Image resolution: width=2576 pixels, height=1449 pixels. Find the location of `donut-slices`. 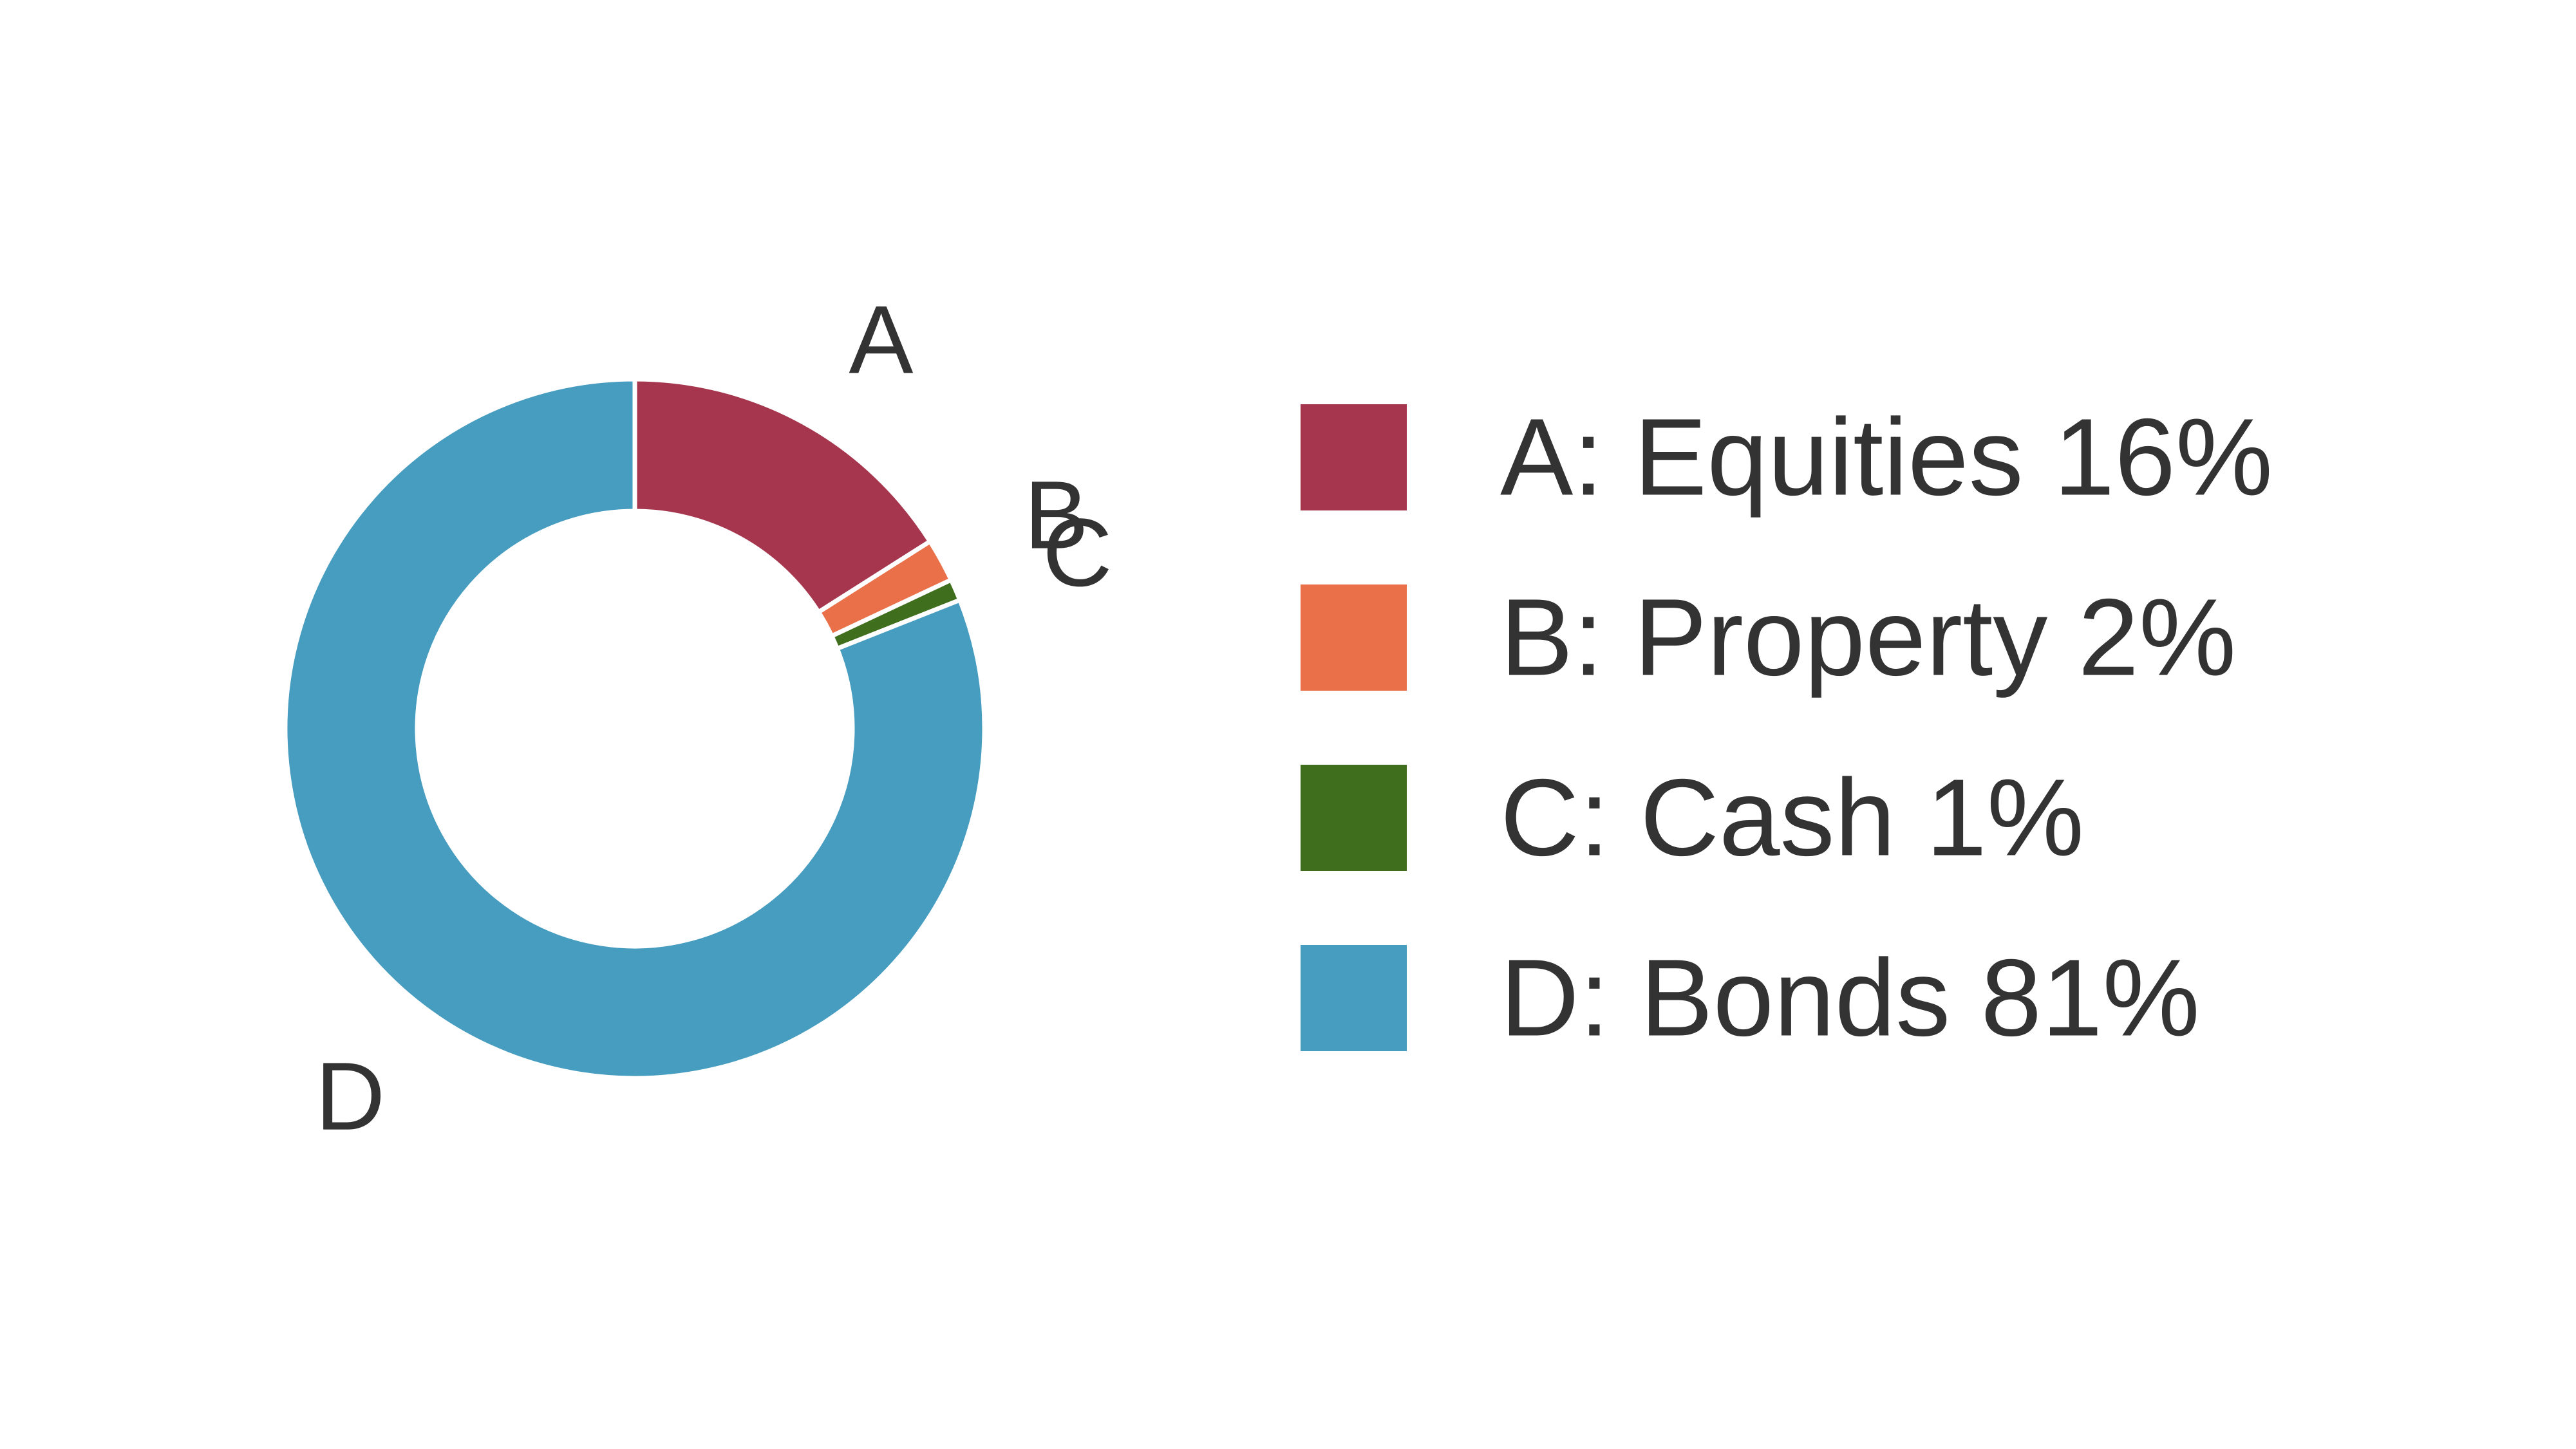

donut-slices is located at coordinates (635, 729).